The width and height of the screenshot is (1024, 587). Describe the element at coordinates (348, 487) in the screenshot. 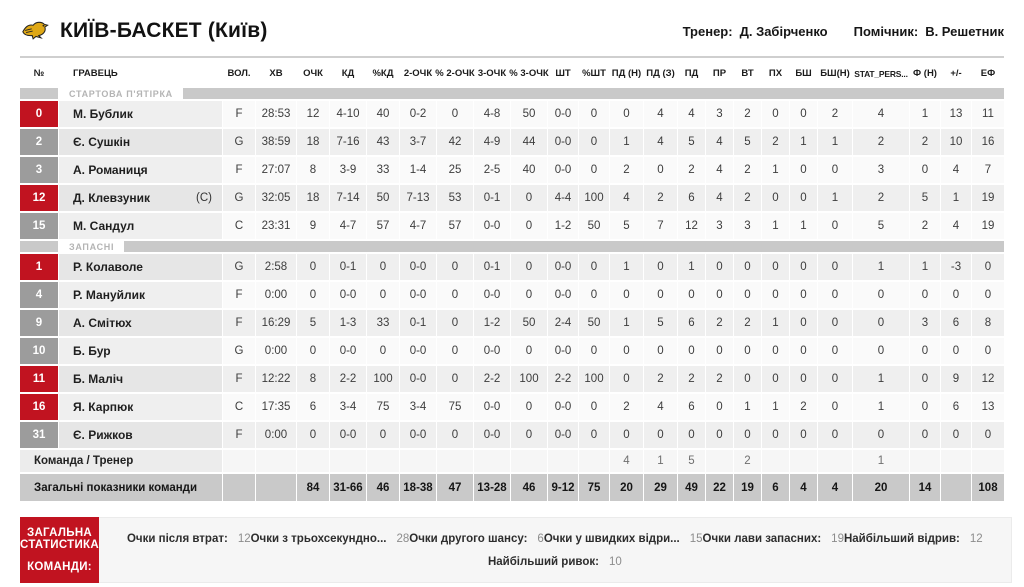

I see `team-total-stat-cell: 31-66` at that location.